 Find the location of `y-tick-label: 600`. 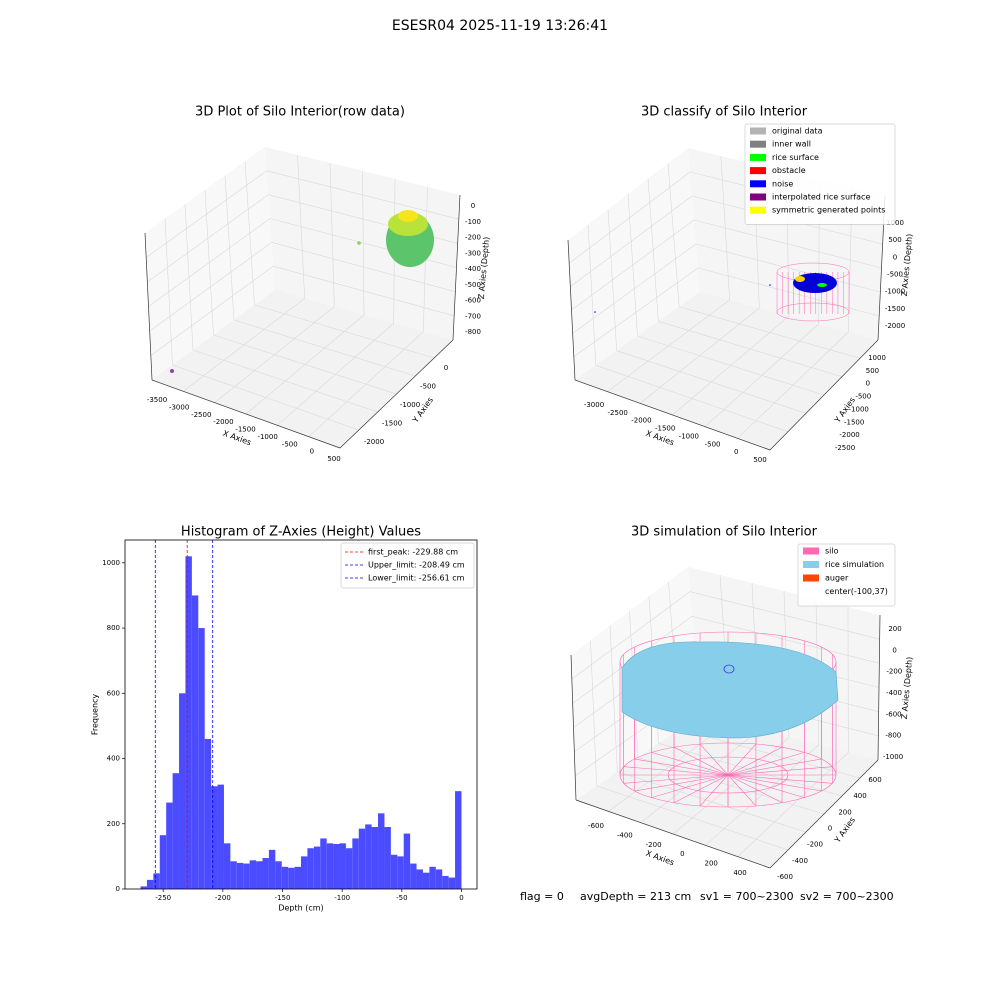

y-tick-label: 600 is located at coordinates (113, 693).